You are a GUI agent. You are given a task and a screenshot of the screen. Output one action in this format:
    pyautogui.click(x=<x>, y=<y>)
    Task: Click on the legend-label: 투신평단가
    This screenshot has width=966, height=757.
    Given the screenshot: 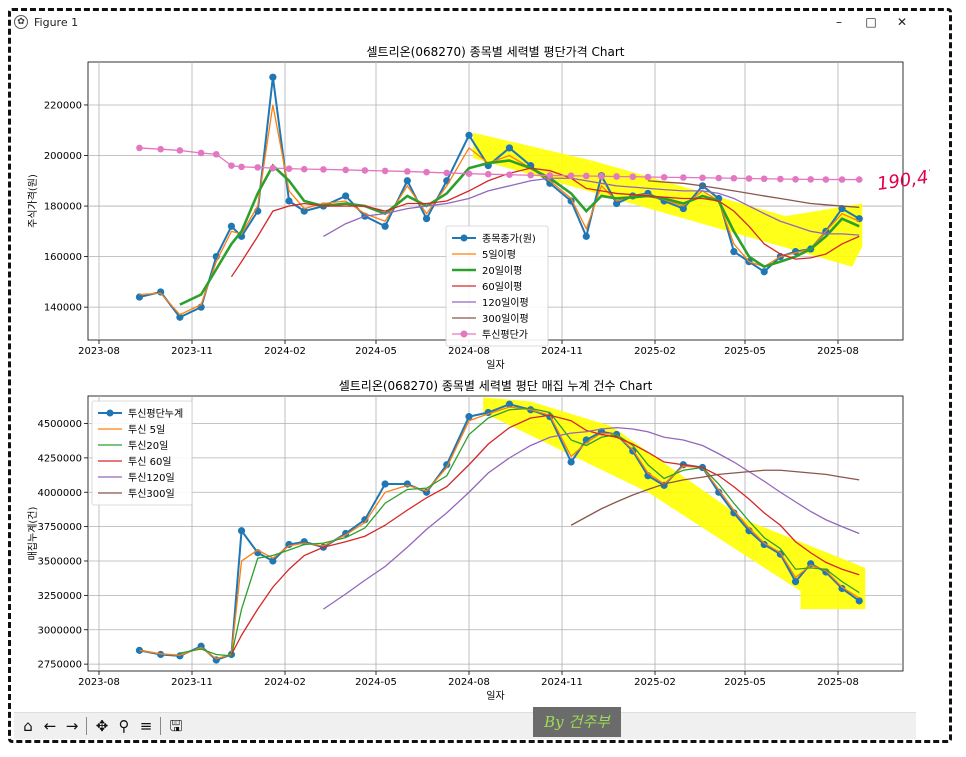 What is the action you would take?
    pyautogui.click(x=505, y=335)
    